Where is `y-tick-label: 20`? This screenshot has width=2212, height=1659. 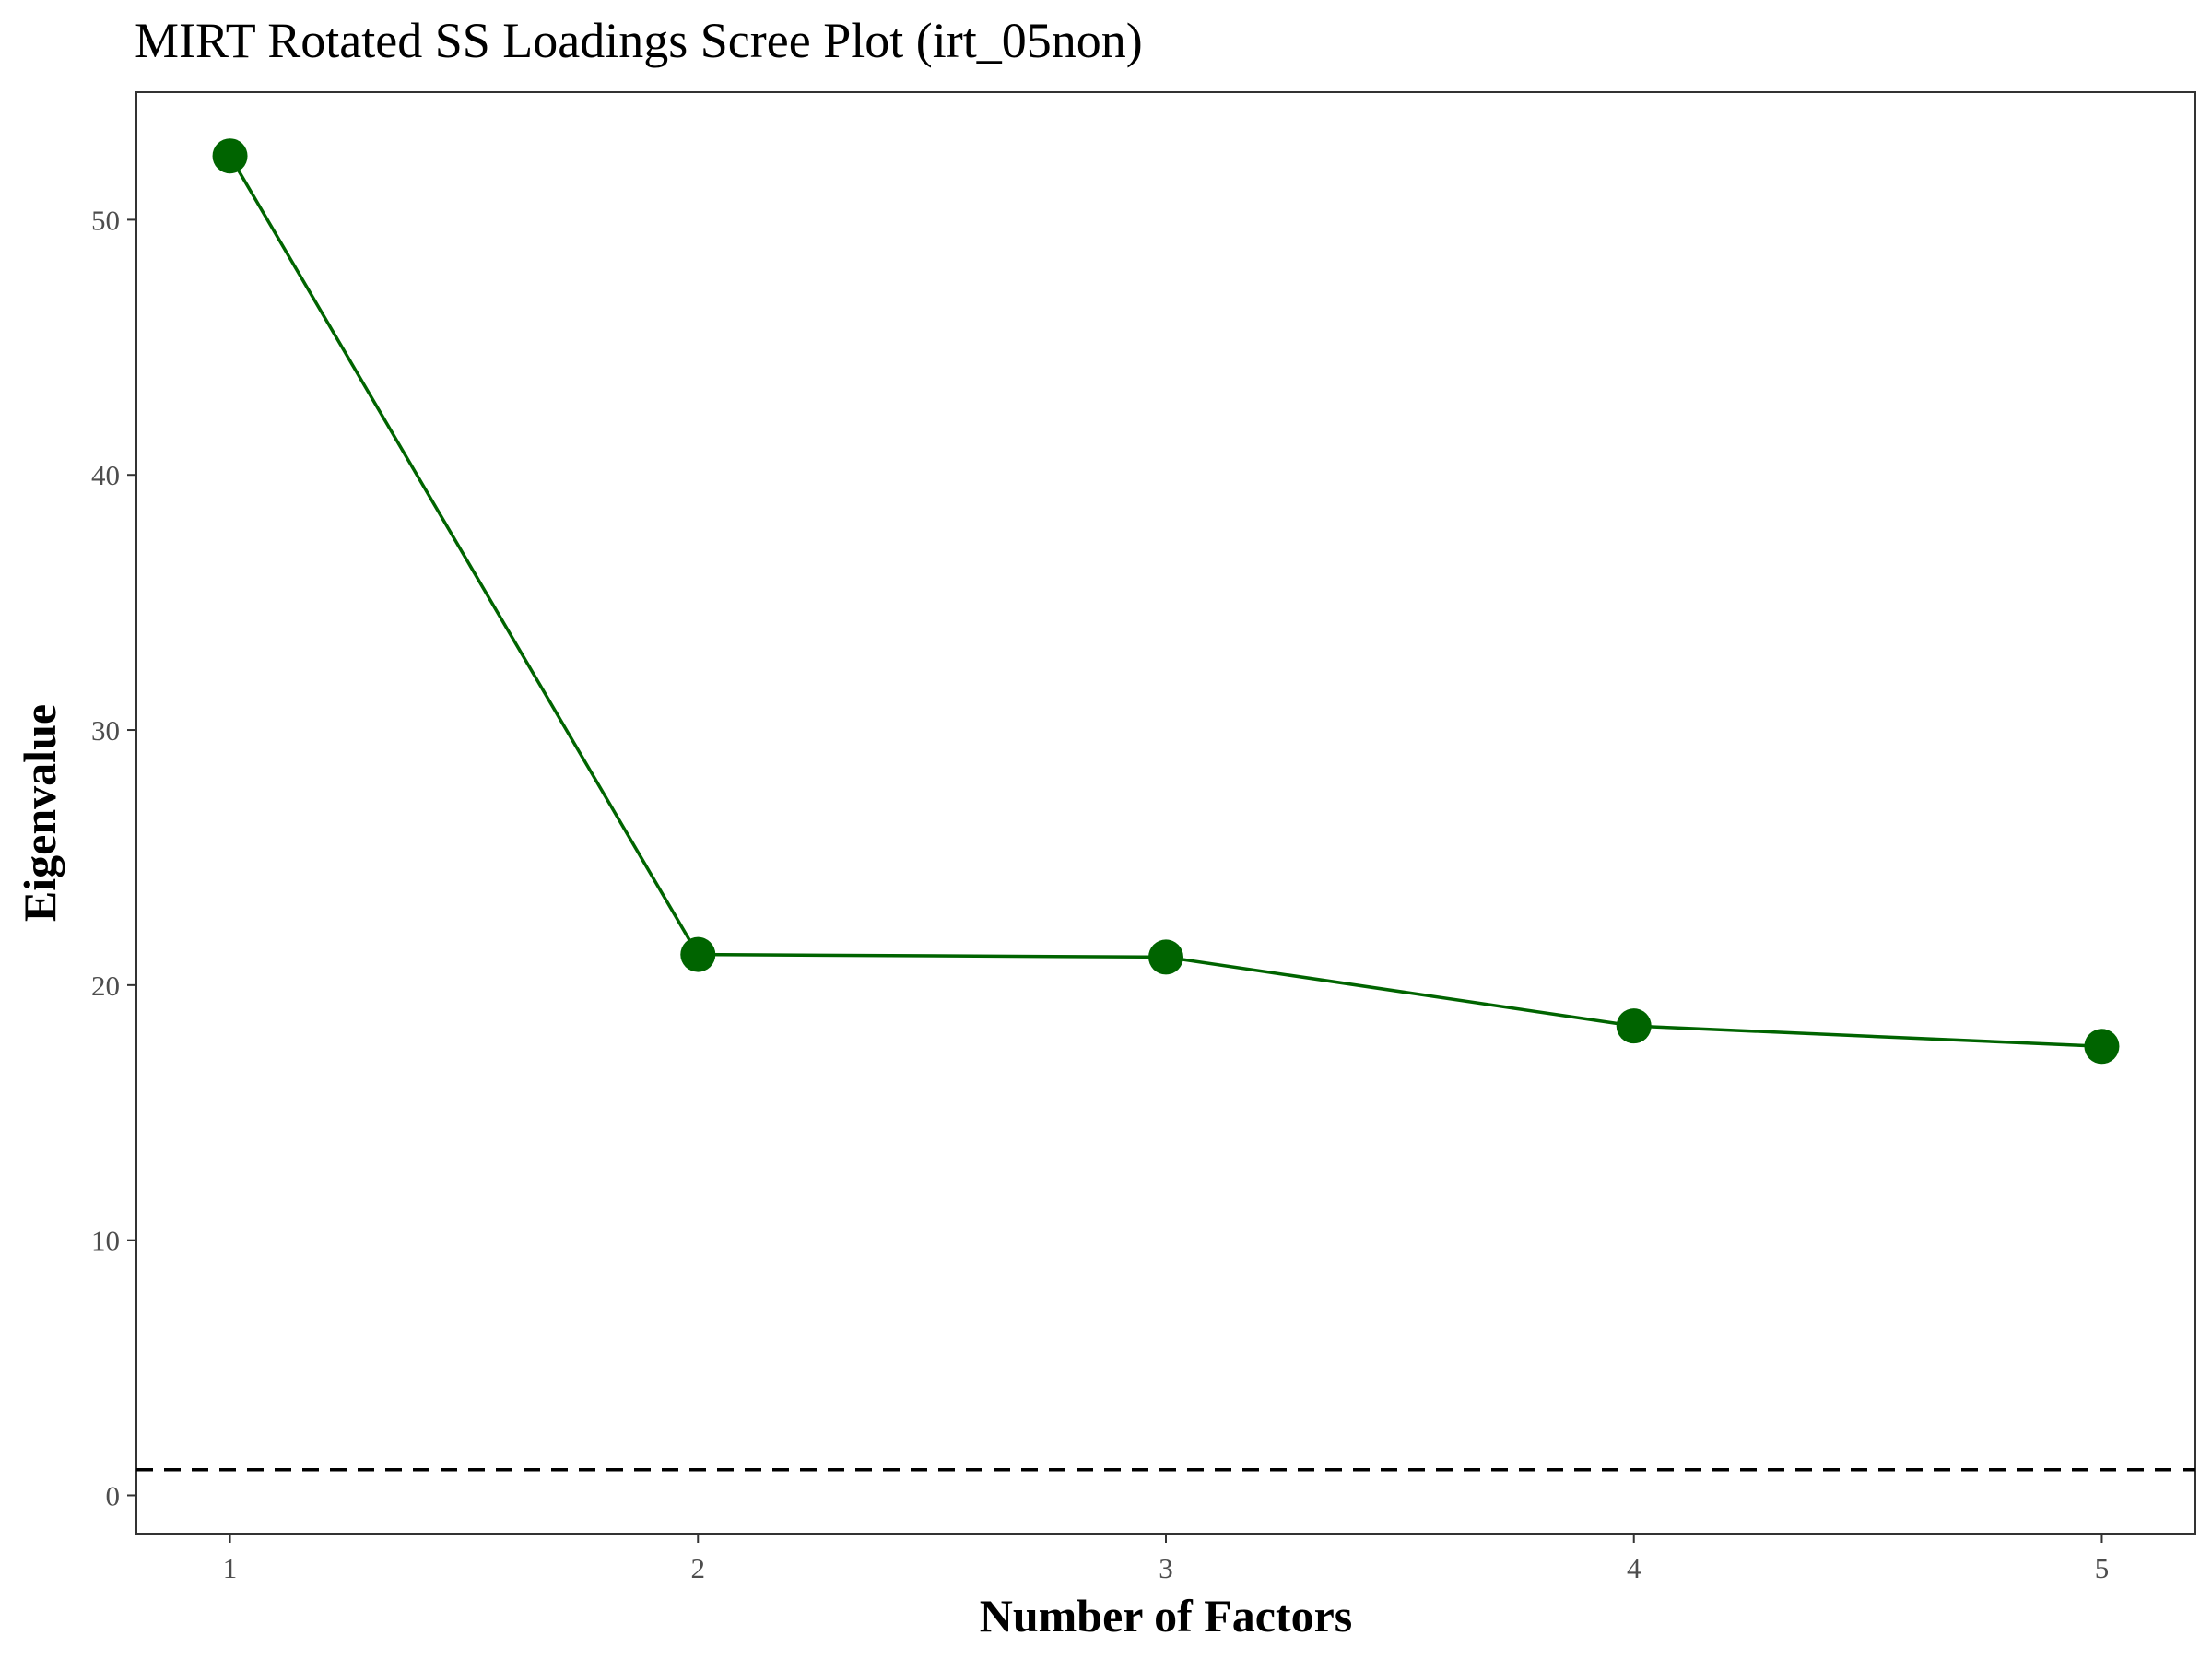 y-tick-label: 20 is located at coordinates (105, 986).